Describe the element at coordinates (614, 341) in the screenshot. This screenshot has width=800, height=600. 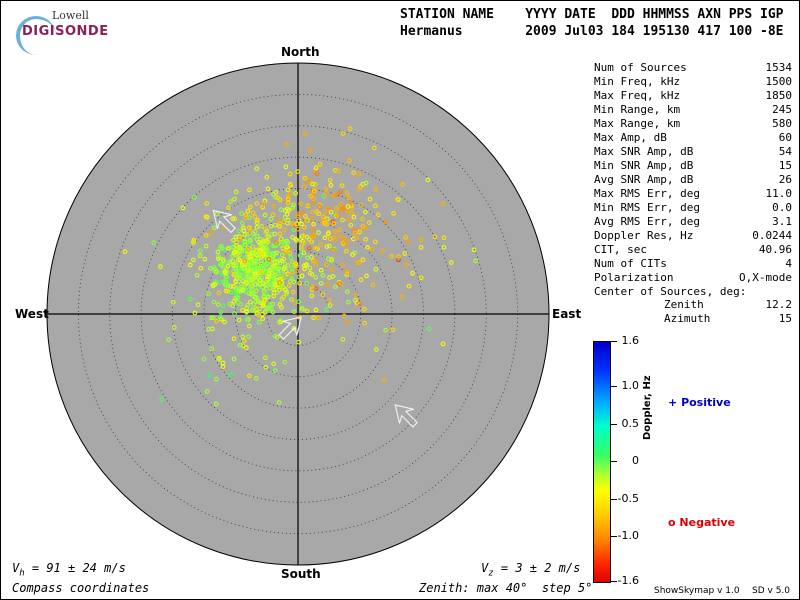
I see `colorbar-tick` at that location.